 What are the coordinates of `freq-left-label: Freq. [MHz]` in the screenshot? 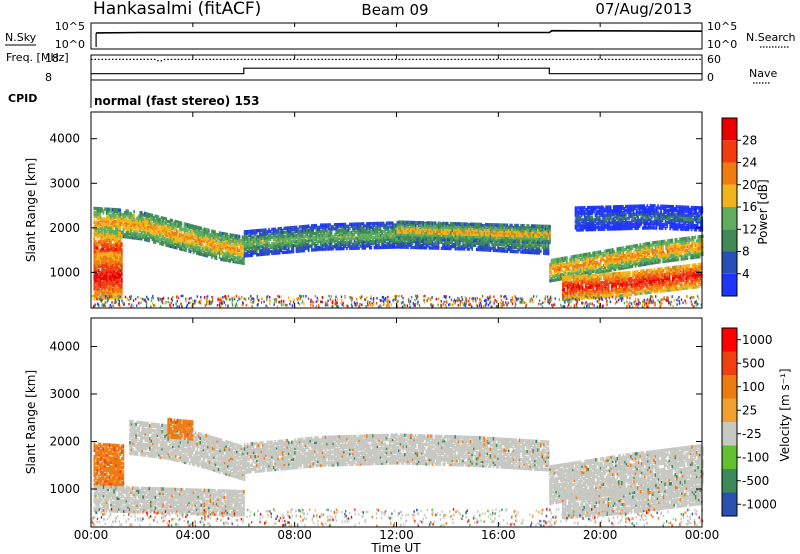 It's located at (37, 57).